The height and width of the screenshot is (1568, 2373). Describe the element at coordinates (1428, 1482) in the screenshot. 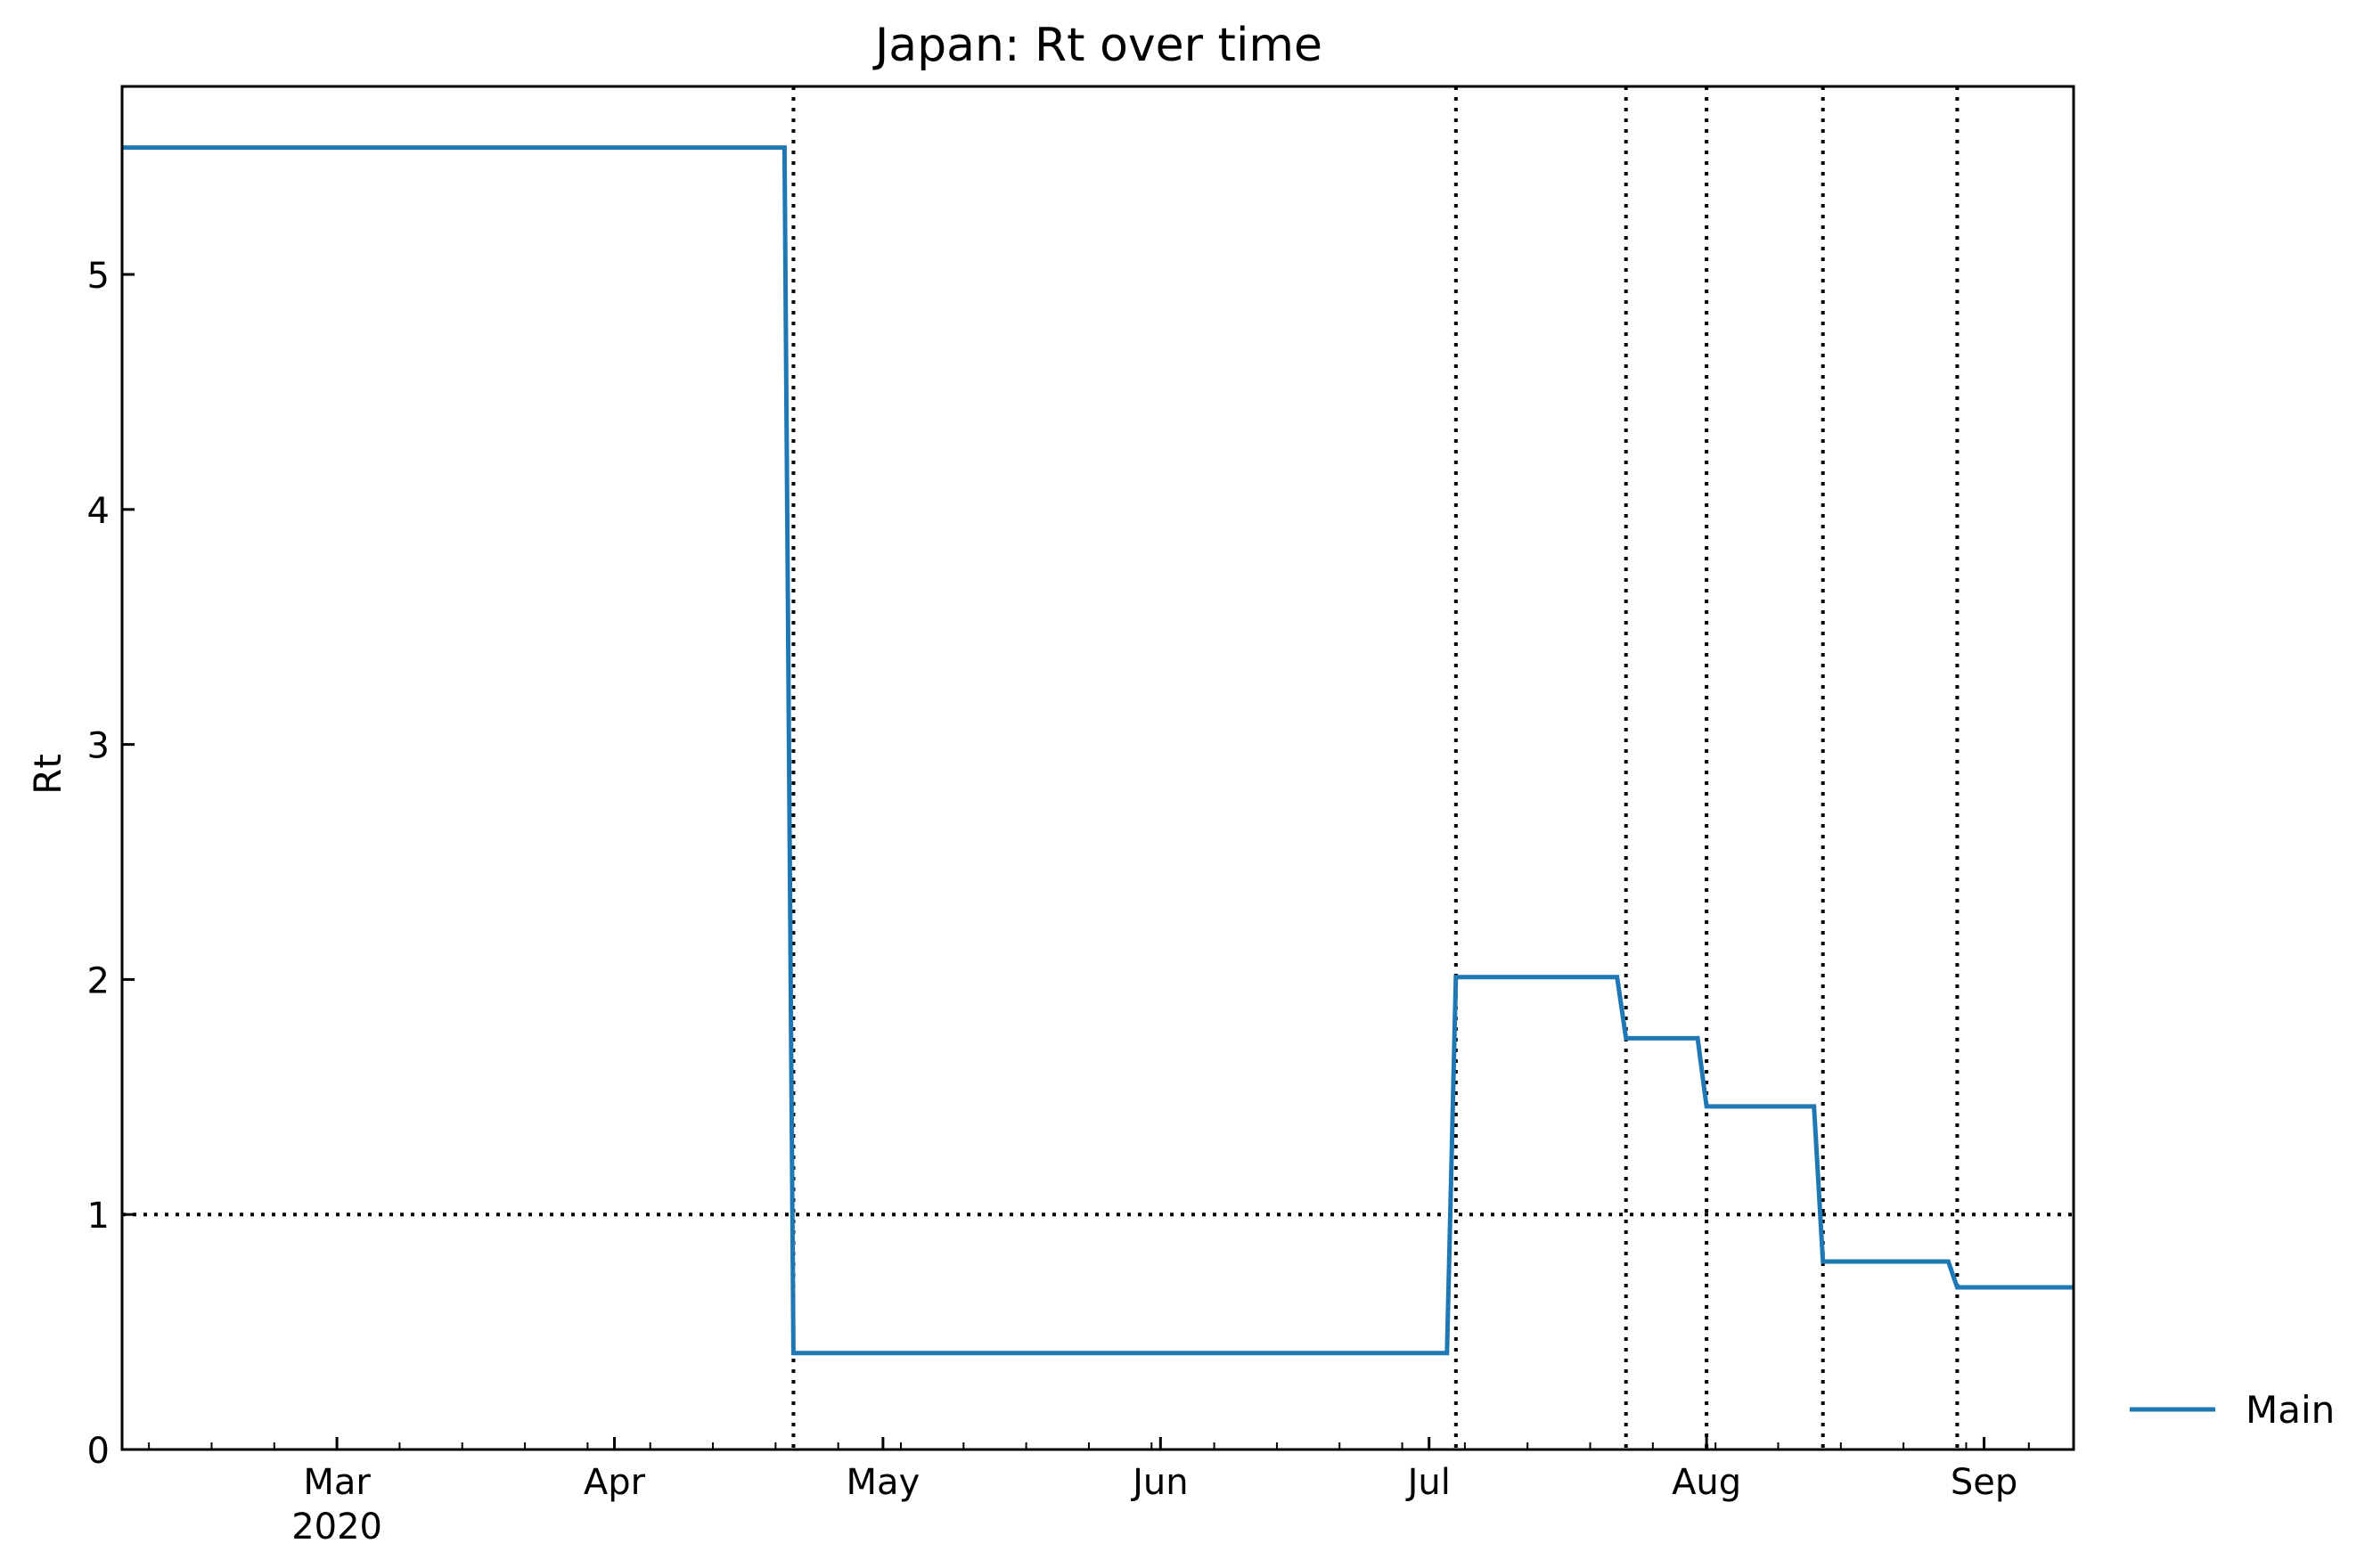

I see `x-tick-label: Jul` at that location.